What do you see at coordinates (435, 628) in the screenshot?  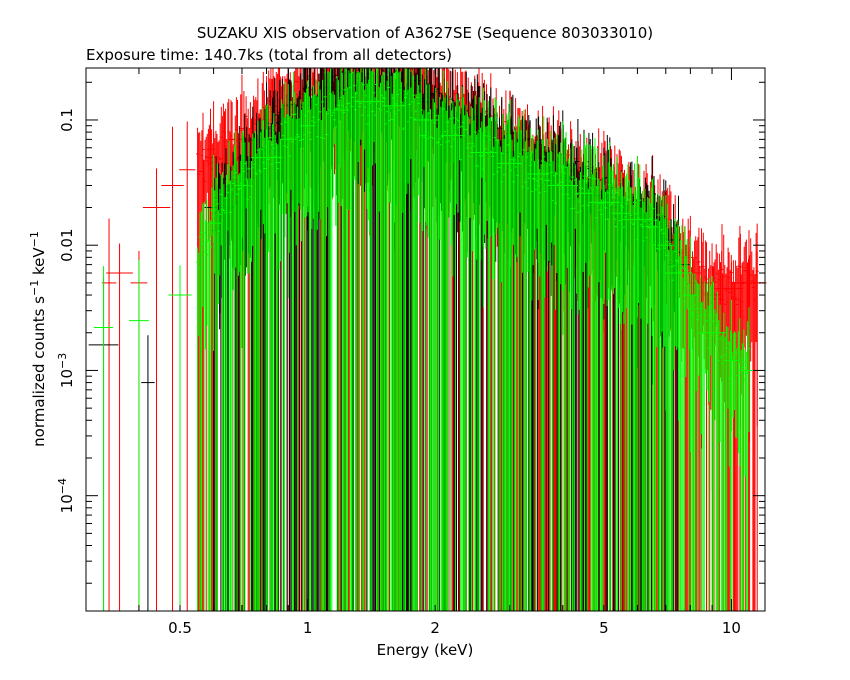 I see `x-tick-label: 2` at bounding box center [435, 628].